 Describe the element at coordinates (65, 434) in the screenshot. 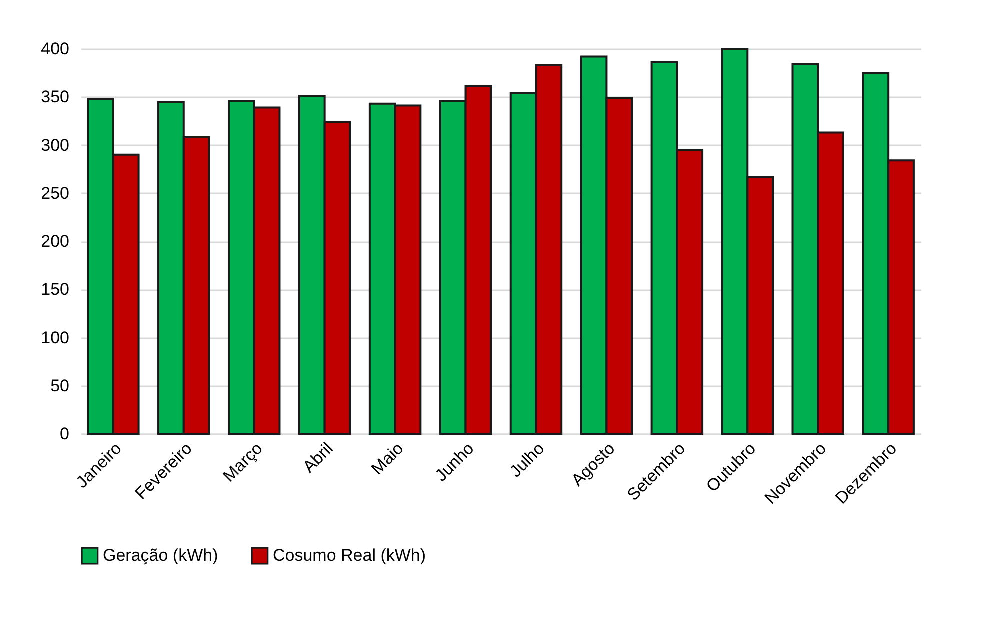

I see `y-tick-label: 0` at that location.